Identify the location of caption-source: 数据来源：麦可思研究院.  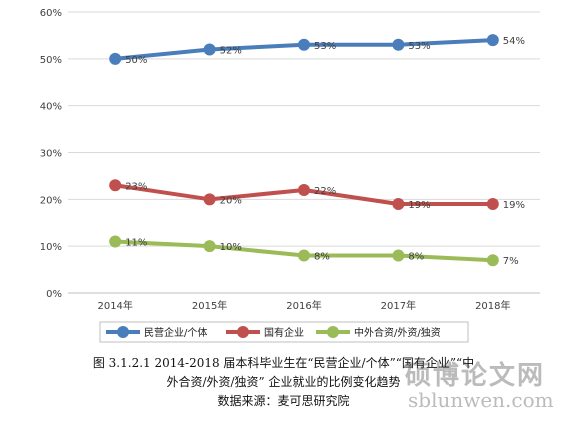
(283, 401).